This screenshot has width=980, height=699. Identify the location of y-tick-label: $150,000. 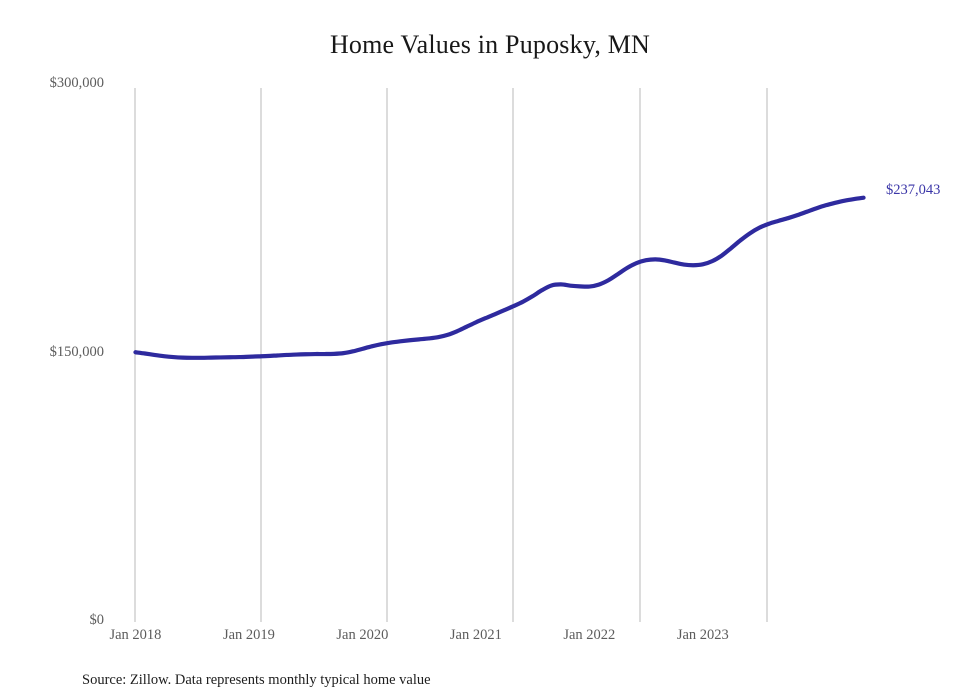
(76, 351).